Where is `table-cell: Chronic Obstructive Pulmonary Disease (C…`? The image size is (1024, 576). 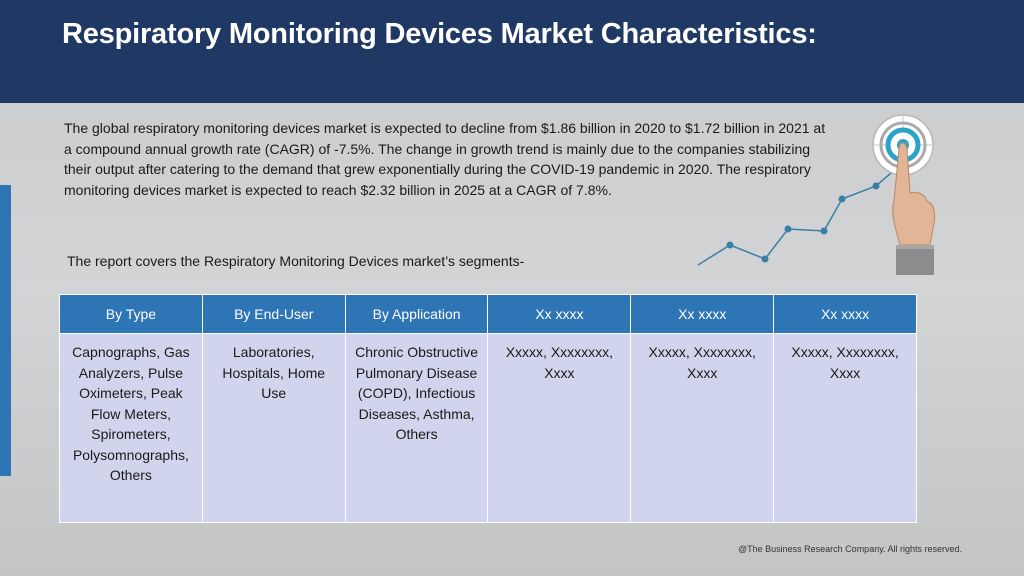
table-cell: Chronic Obstructive Pulmonary Disease (C… is located at coordinates (416, 428).